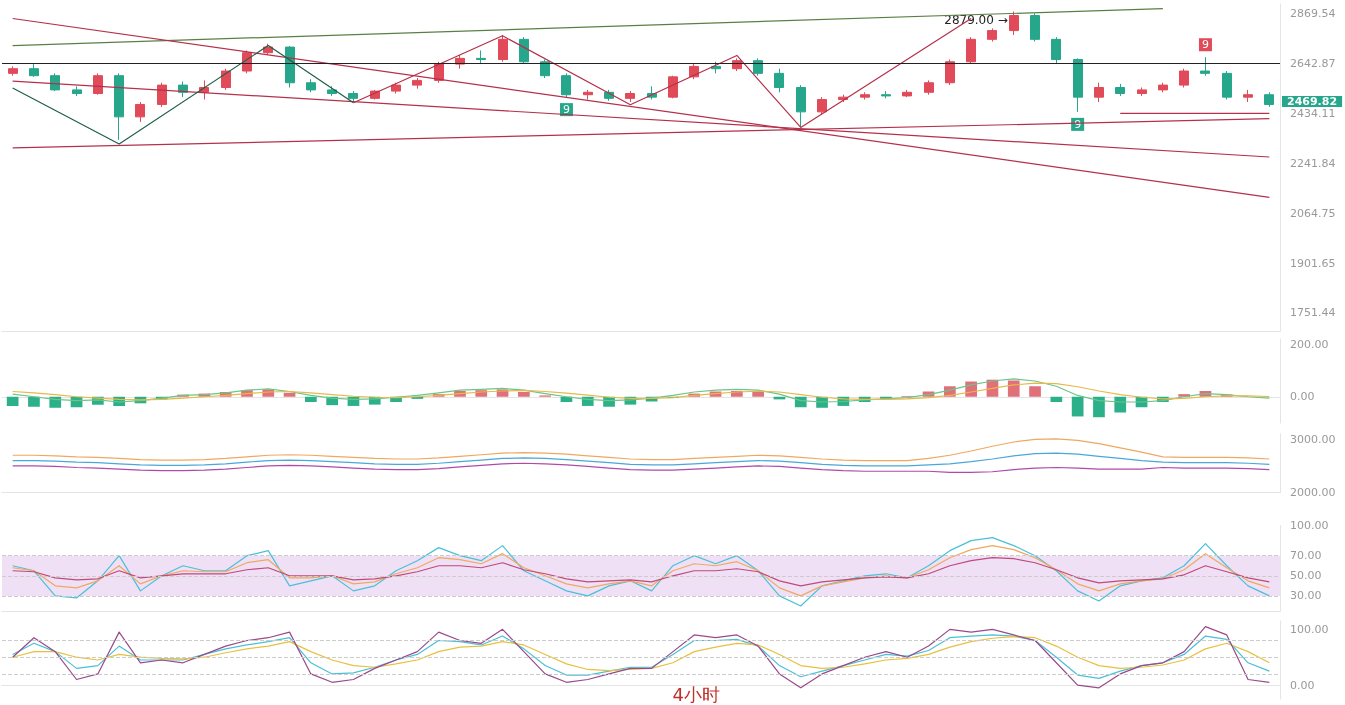 The image size is (1345, 705). I want to click on y-tick-label: 70.00, so click(1306, 556).